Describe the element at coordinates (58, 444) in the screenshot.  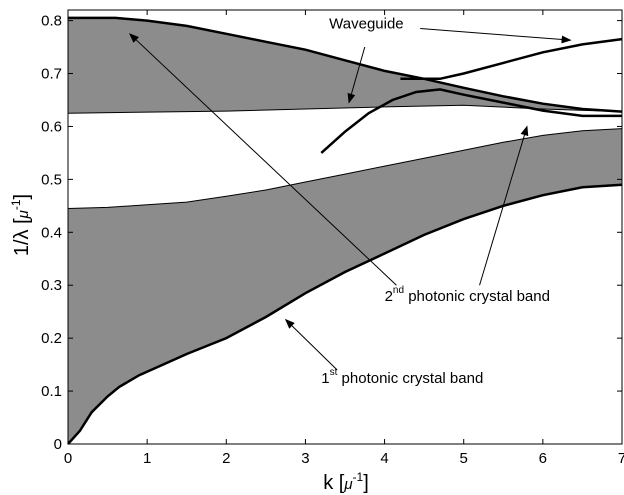
I see `y-tick-label: 0` at that location.